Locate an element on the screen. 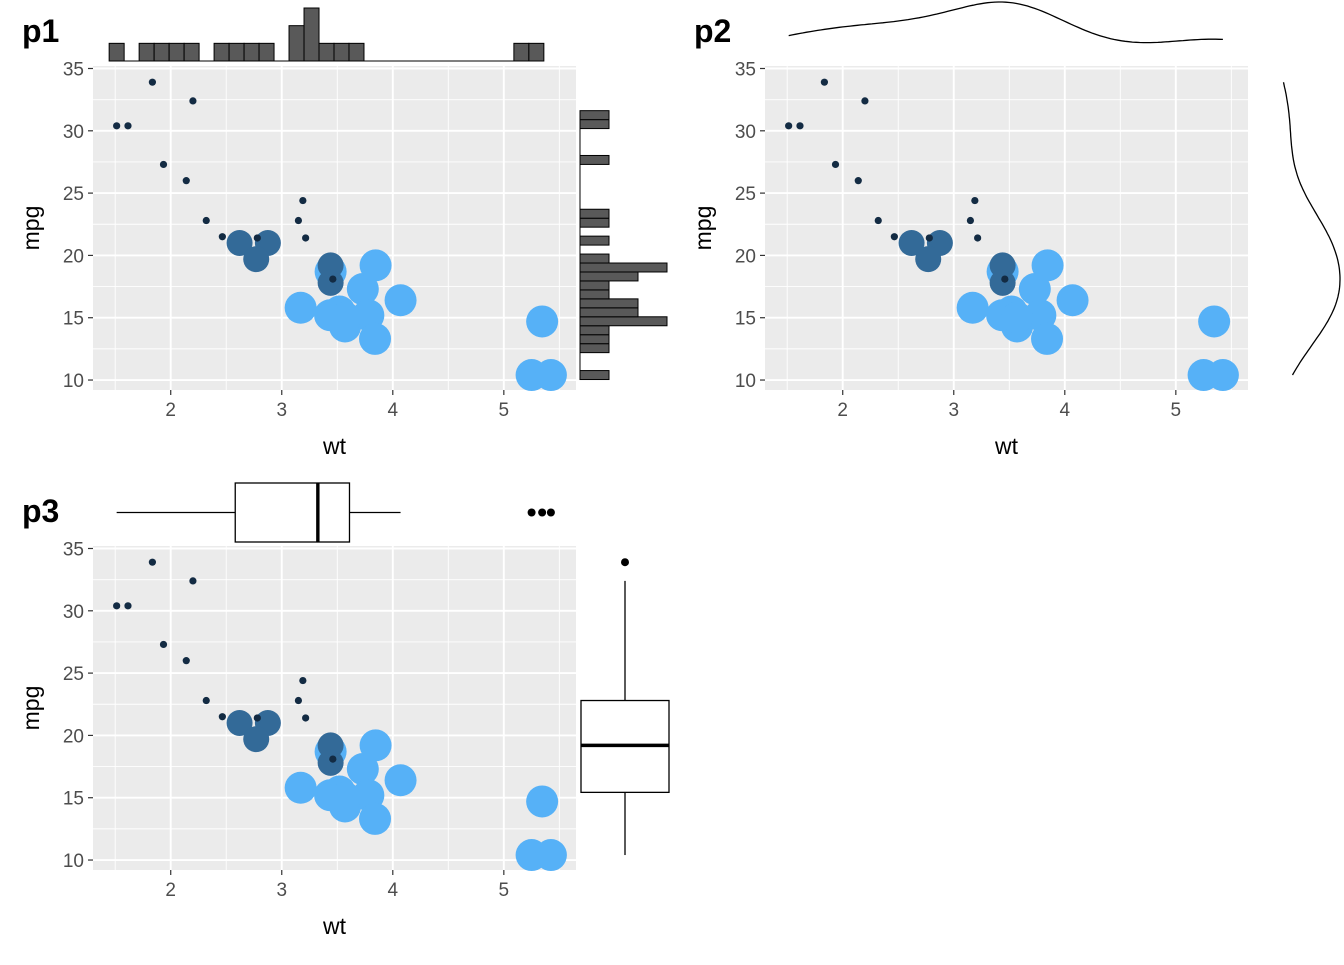 The image size is (1344, 965). x-tick-label: 2 is located at coordinates (170, 890).